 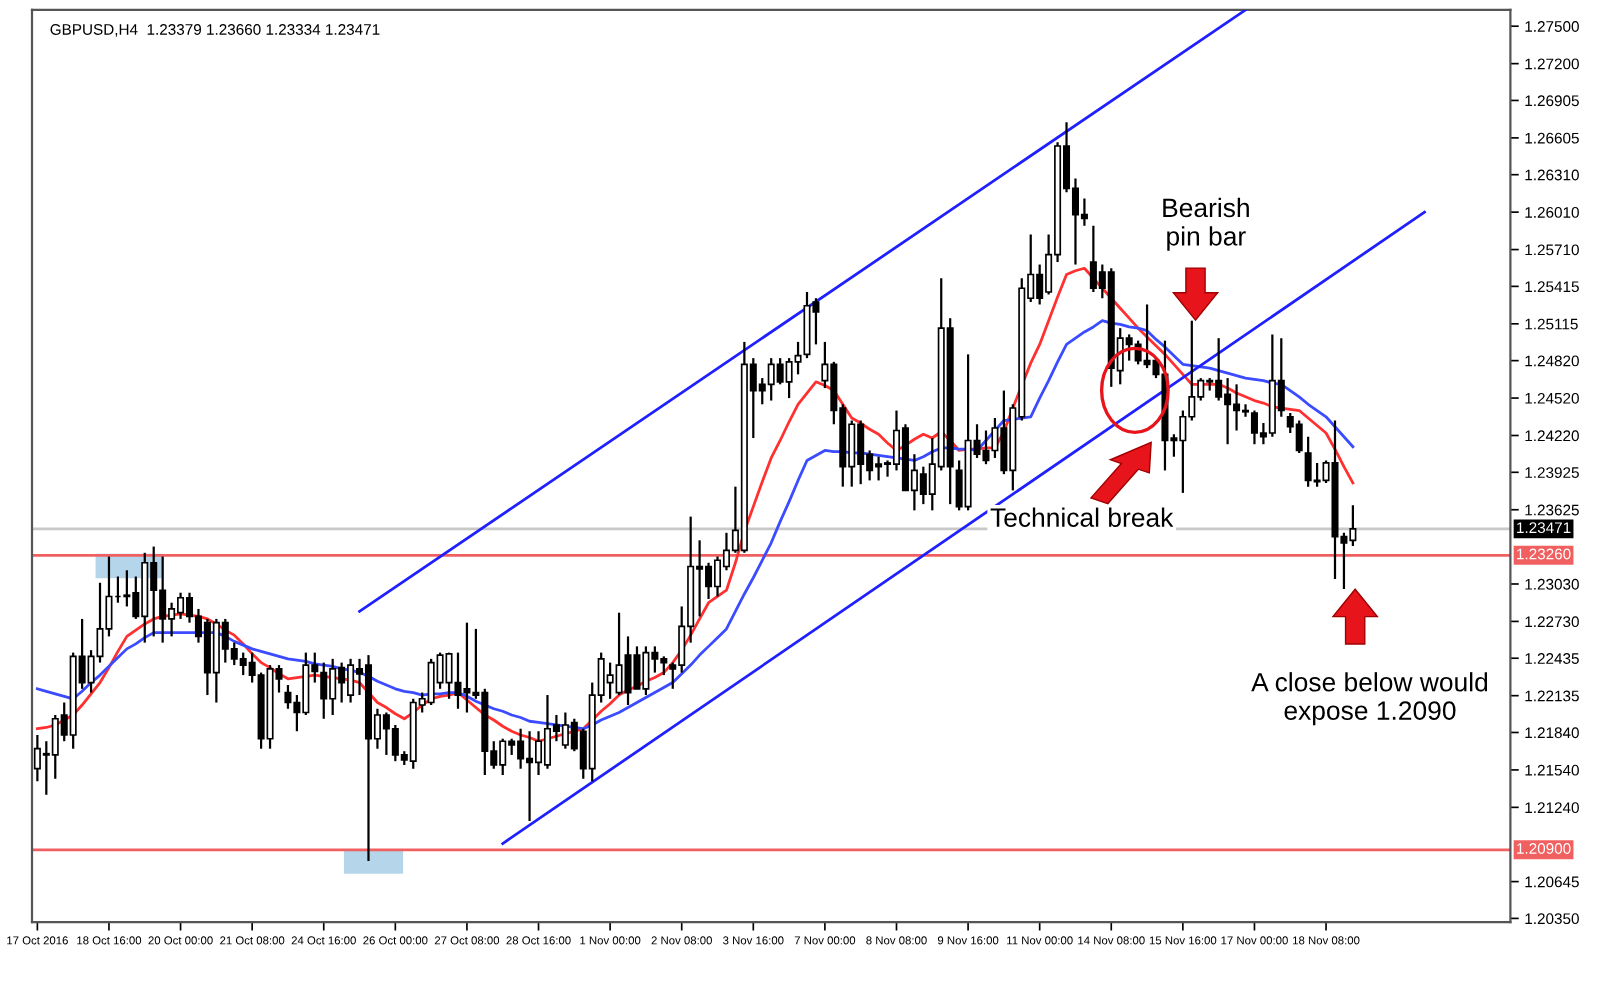 I want to click on annotation: A close below would expose 1.2090, so click(x=1369, y=699).